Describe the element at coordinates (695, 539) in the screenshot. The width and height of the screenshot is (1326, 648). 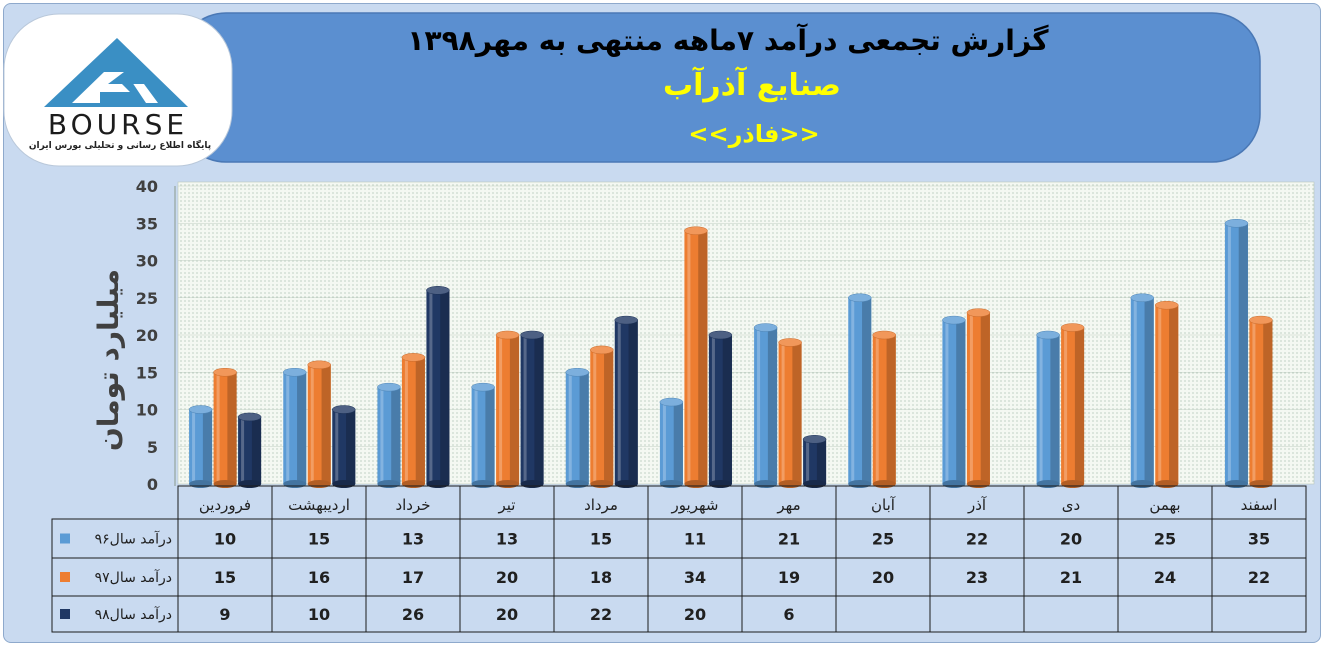
I see `data-label: 11` at that location.